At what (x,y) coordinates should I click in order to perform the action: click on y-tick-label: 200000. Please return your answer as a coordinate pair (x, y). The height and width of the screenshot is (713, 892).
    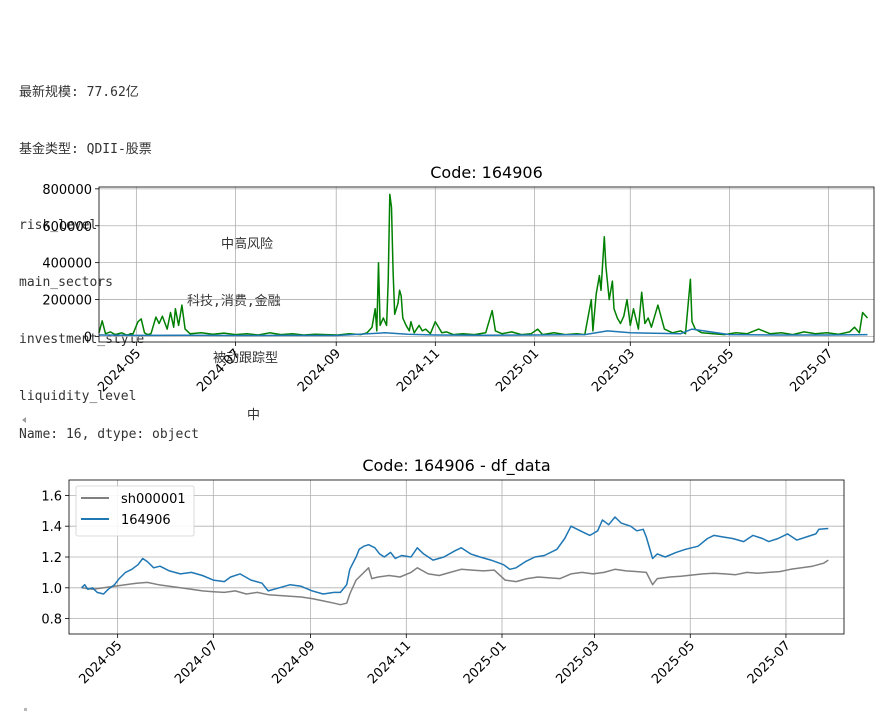
    Looking at the image, I should click on (67, 301).